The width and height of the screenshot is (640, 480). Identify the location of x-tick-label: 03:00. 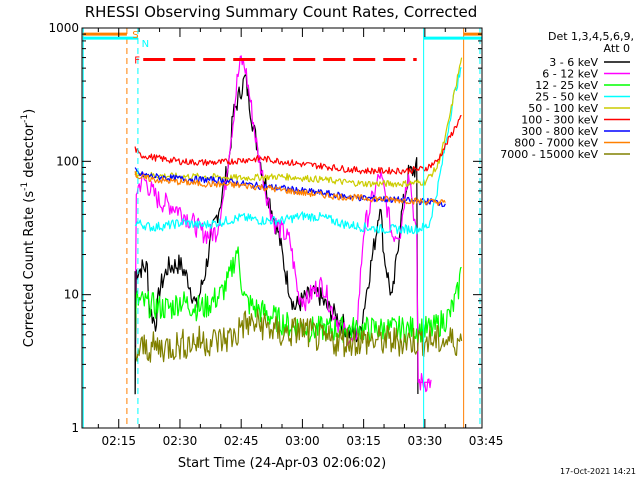
(302, 441).